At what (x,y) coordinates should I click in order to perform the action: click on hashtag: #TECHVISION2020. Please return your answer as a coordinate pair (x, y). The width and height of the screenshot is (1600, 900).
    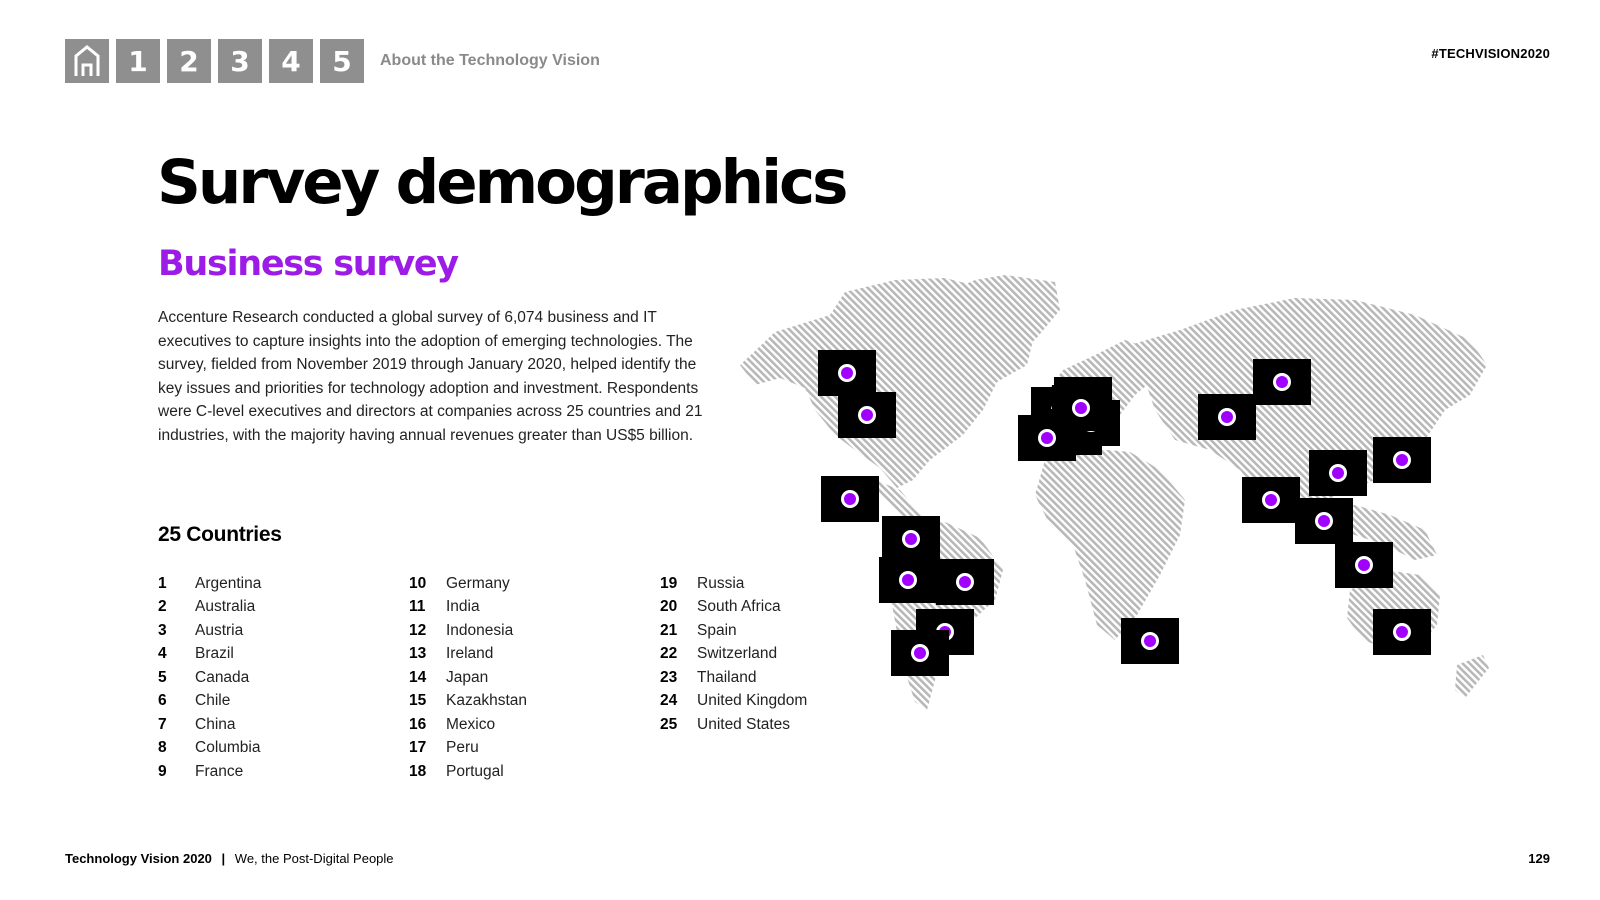
    Looking at the image, I should click on (1490, 53).